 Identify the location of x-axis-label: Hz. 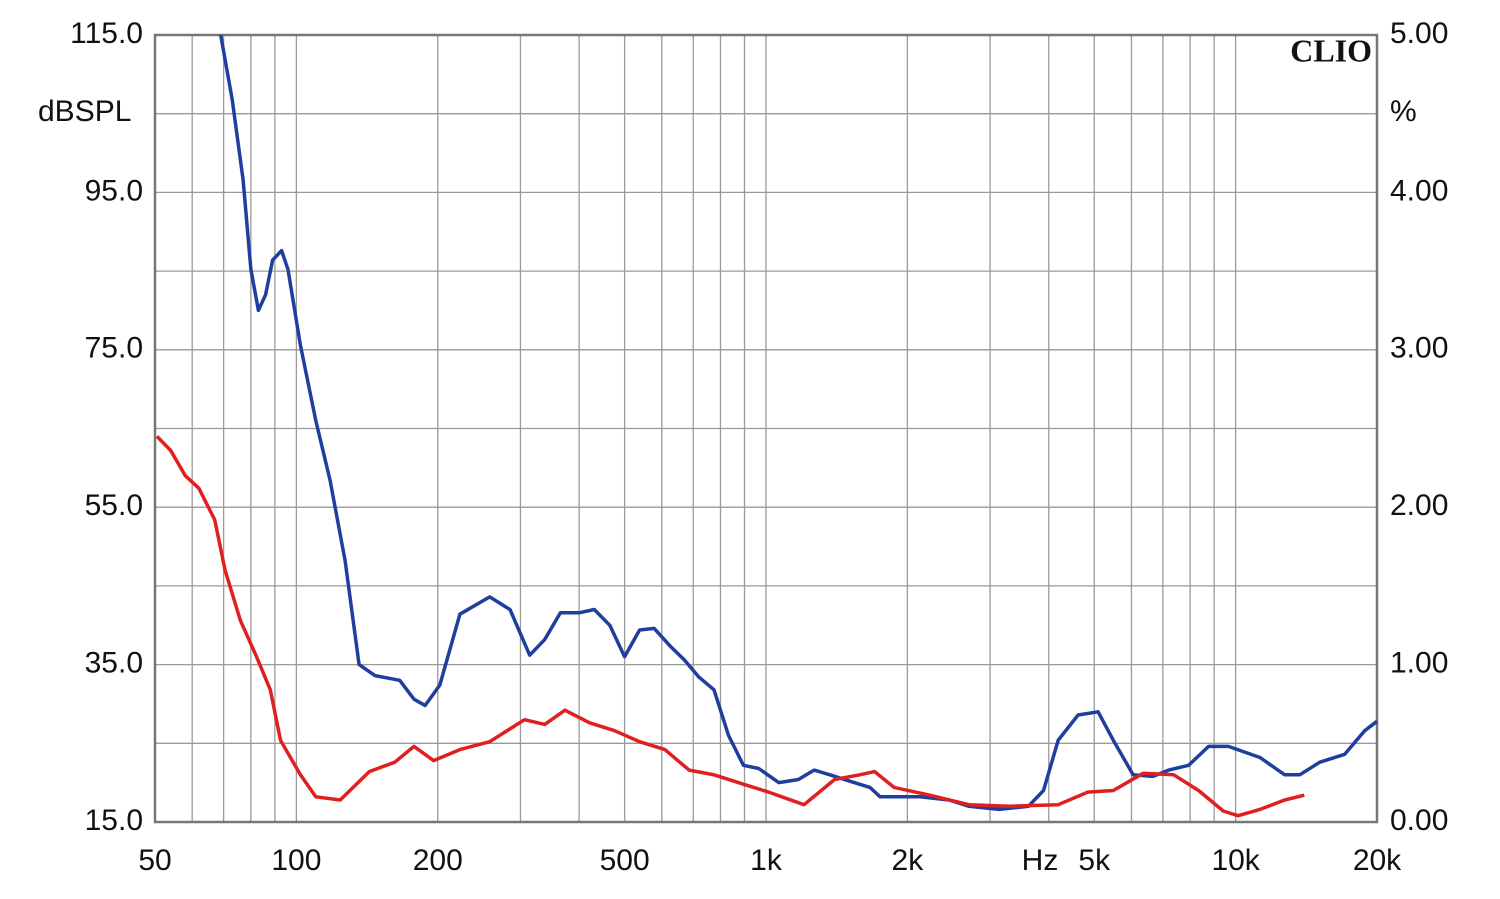
(1040, 860).